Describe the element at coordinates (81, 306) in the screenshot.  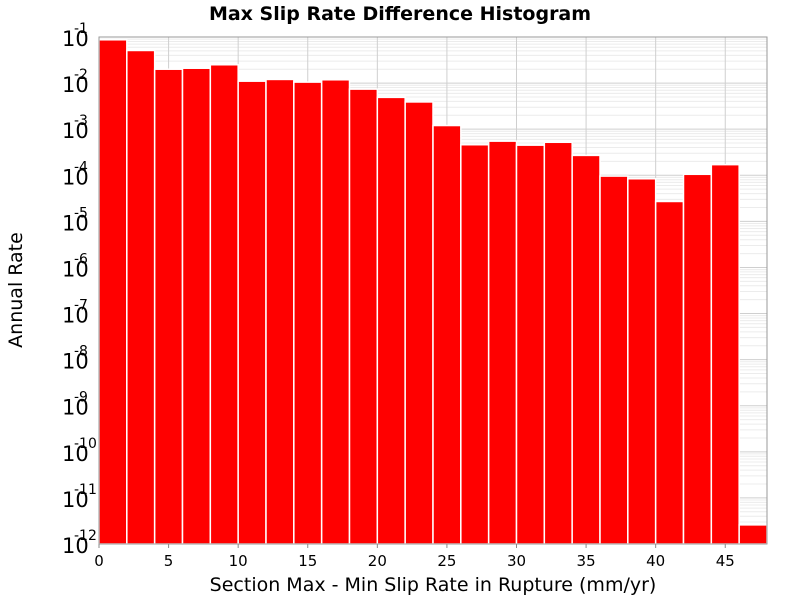
I see `y-tick-exponent: -7` at that location.